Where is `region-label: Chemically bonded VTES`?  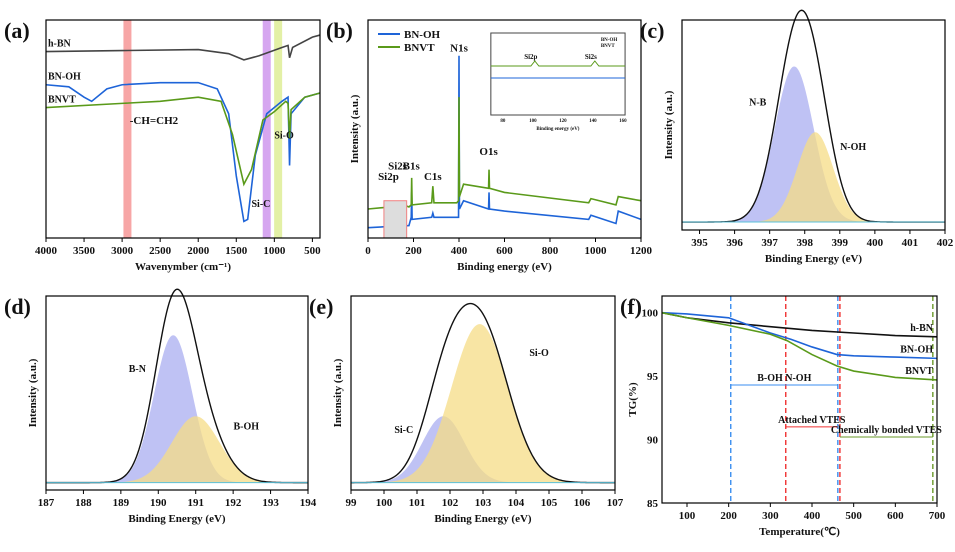
region-label: Chemically bonded VTES is located at coordinates (886, 430).